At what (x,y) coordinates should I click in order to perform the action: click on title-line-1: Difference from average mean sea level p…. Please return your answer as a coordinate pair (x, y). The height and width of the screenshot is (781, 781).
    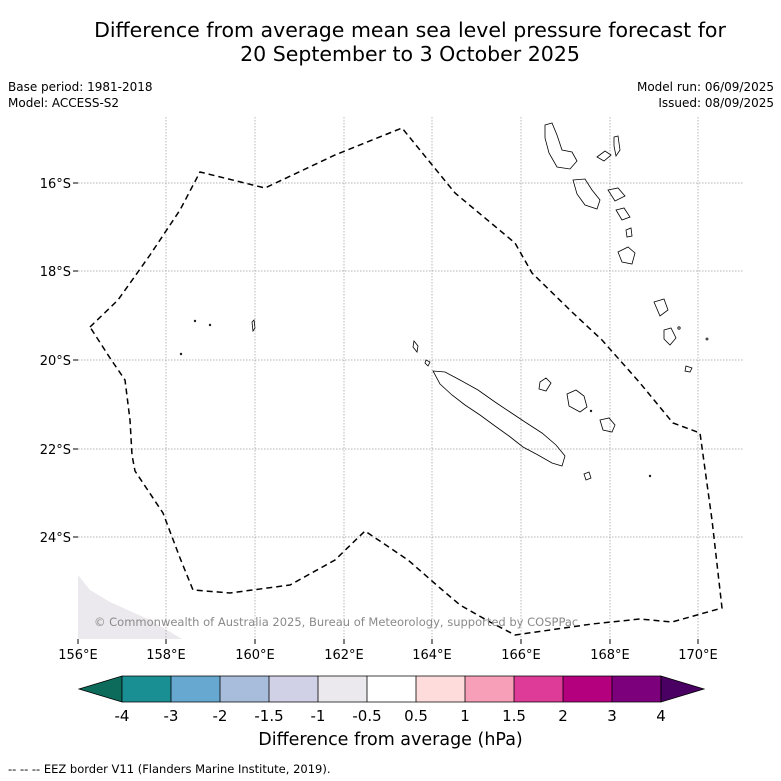
    Looking at the image, I should click on (410, 30).